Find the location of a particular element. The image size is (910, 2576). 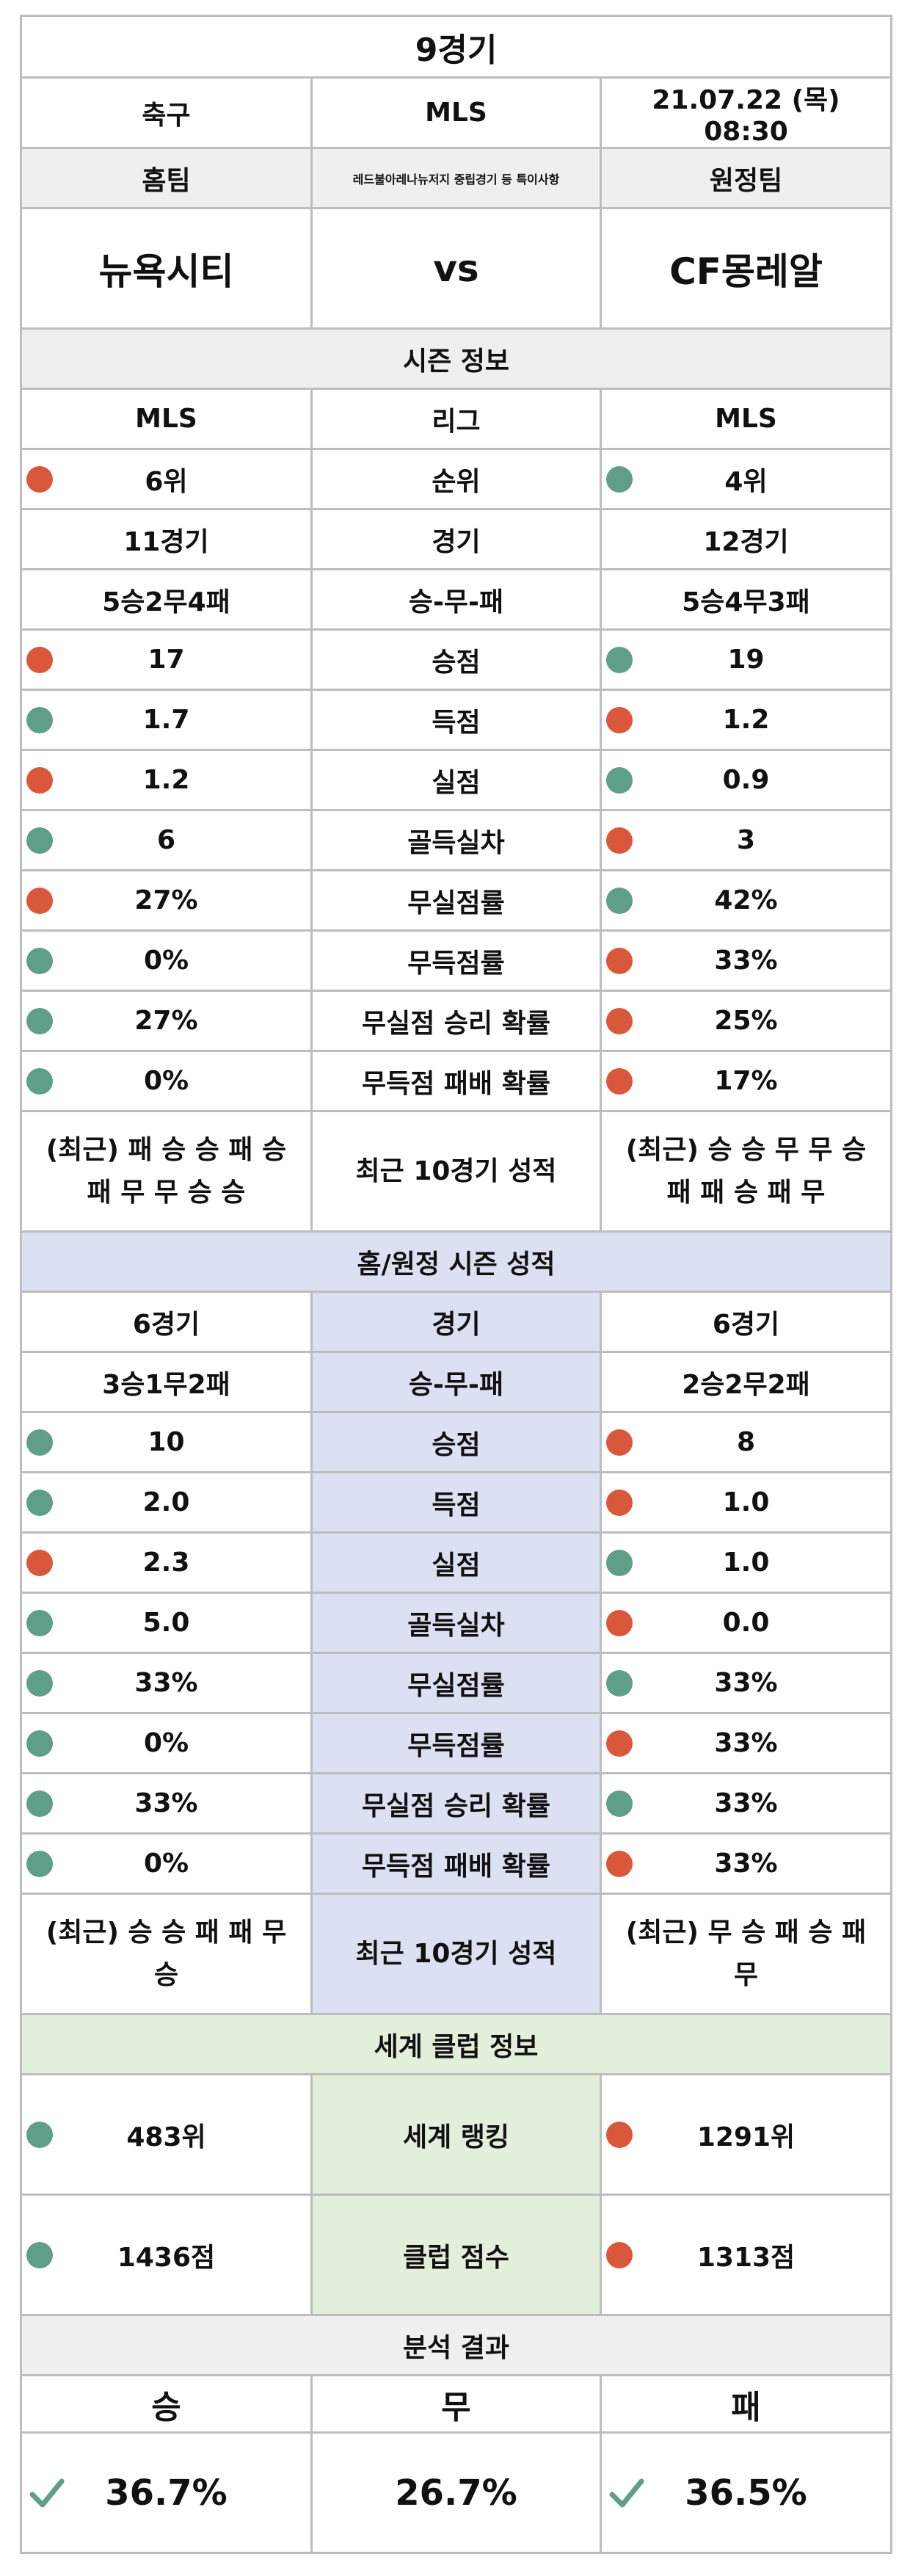

away-value-cell: 1313점 is located at coordinates (746, 2255).